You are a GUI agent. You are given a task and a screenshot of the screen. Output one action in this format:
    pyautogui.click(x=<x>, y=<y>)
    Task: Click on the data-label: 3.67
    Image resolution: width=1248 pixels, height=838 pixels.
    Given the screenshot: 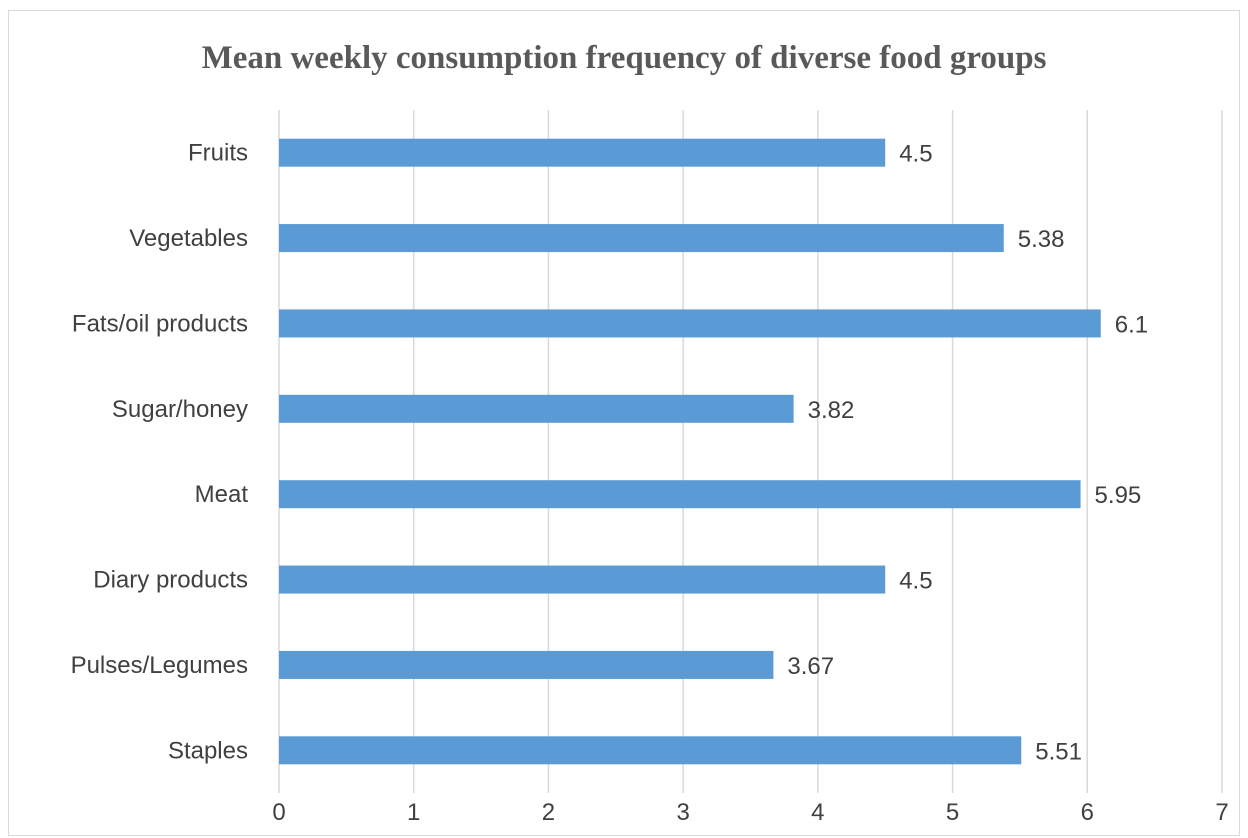 What is the action you would take?
    pyautogui.click(x=810, y=666)
    